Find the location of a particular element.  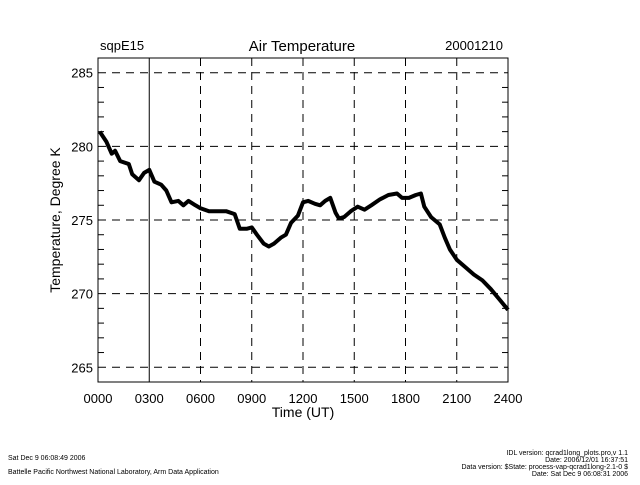

x-axis-label: Time (UT) is located at coordinates (303, 412).